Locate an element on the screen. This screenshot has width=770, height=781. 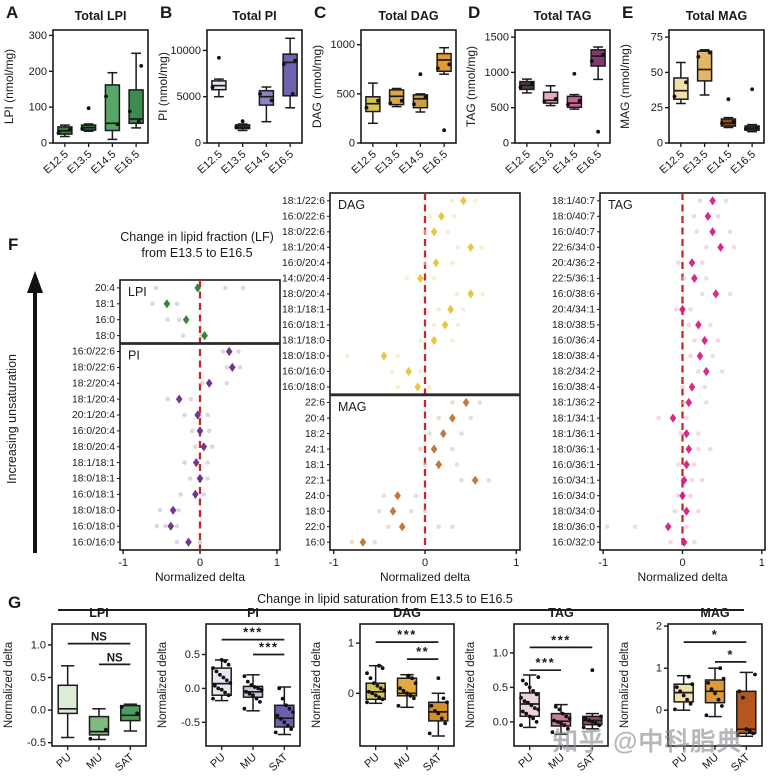
section-label: LPI is located at coordinates (137, 292).